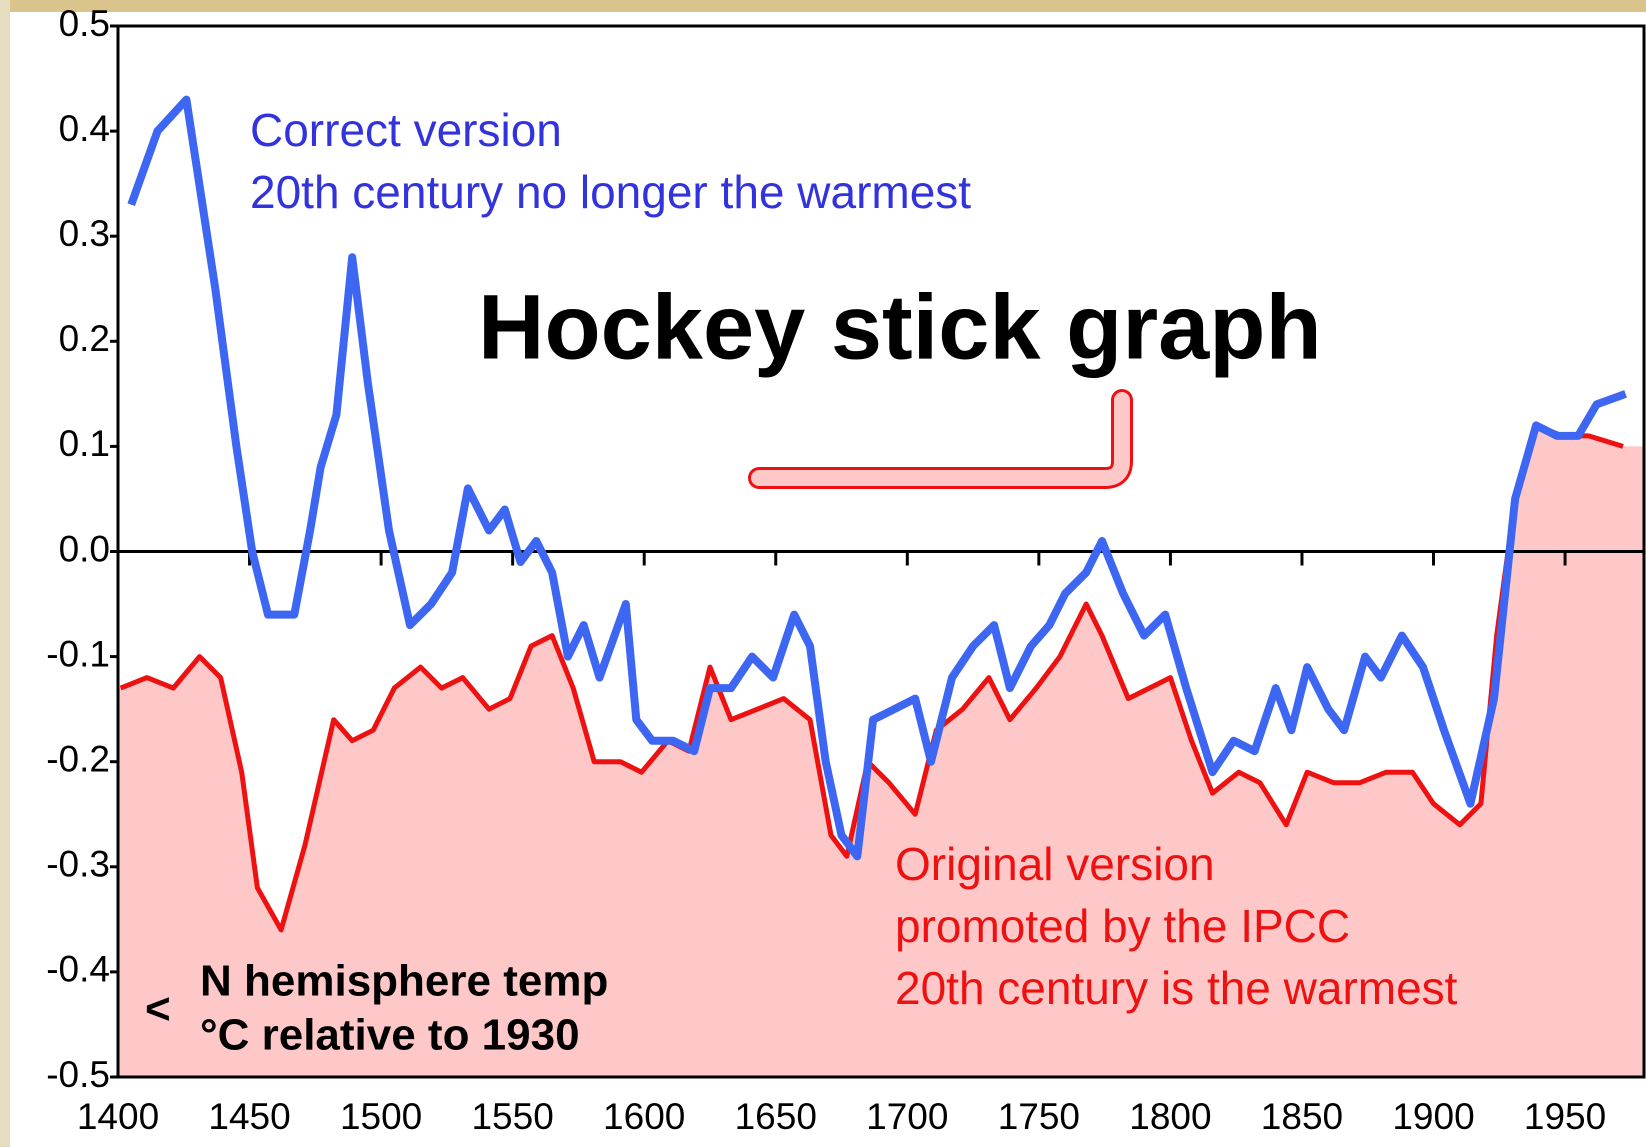  What do you see at coordinates (1170, 1116) in the screenshot?
I see `x-tick-label: 1800` at bounding box center [1170, 1116].